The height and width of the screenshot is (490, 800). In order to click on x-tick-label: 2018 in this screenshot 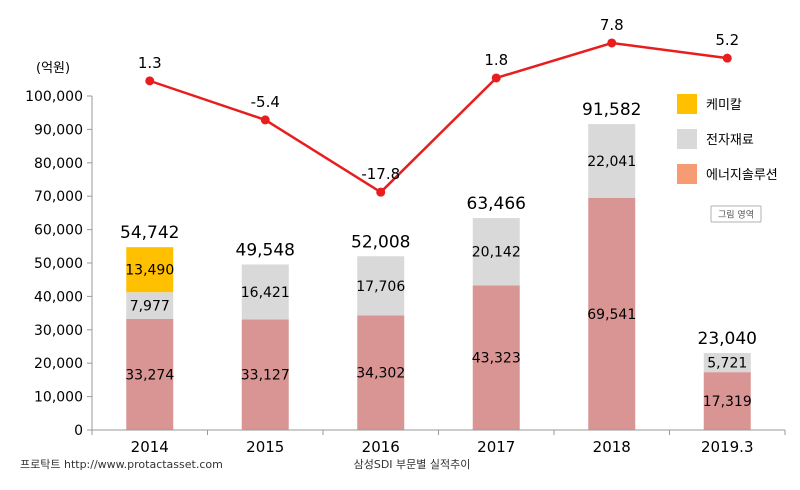, I will do `click(612, 447)`.